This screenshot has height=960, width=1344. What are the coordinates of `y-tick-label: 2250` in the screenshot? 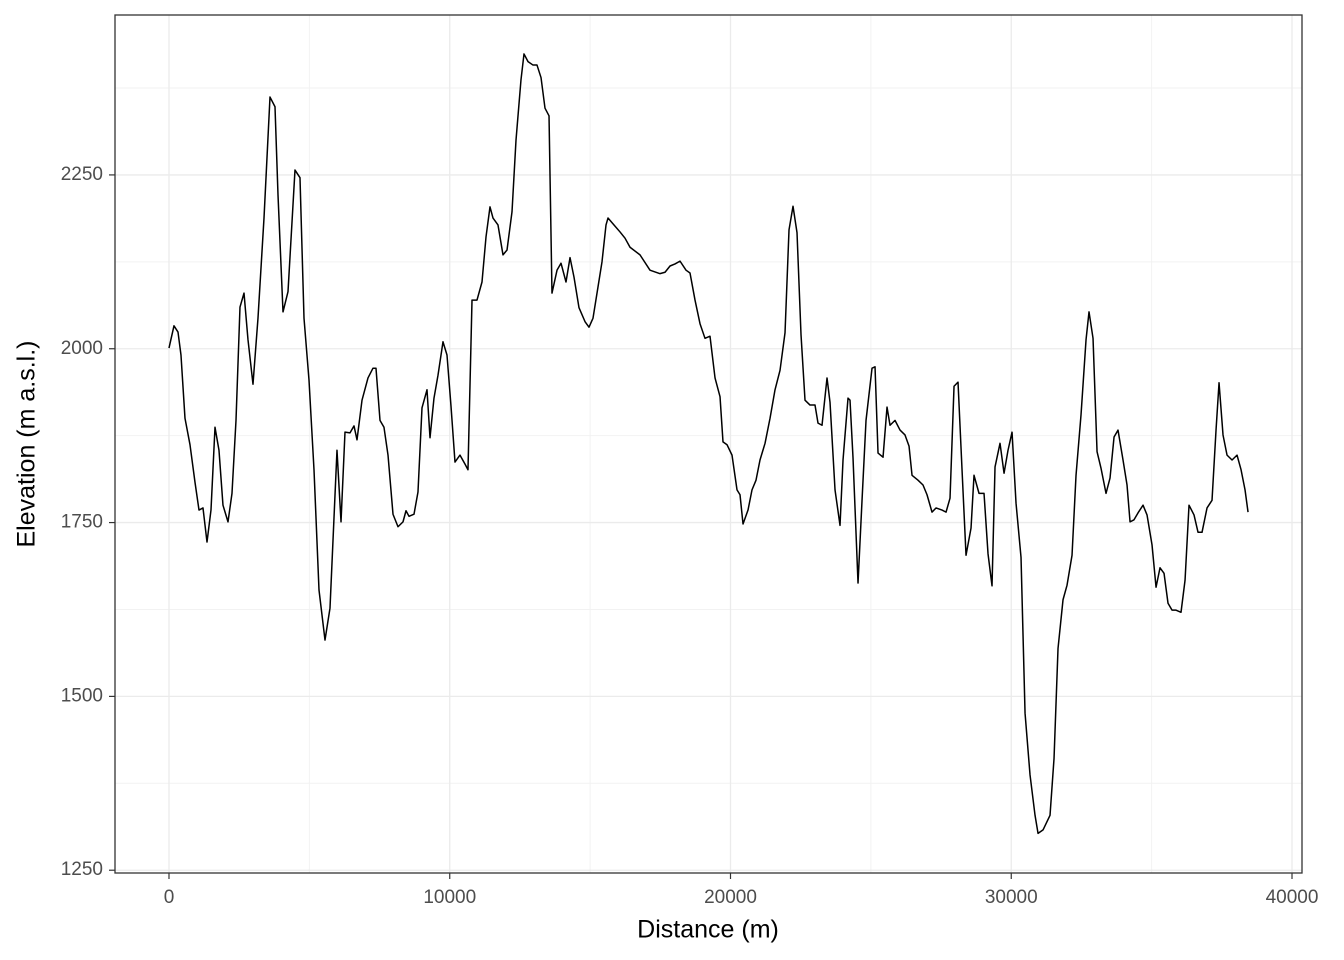 It's located at (82, 174).